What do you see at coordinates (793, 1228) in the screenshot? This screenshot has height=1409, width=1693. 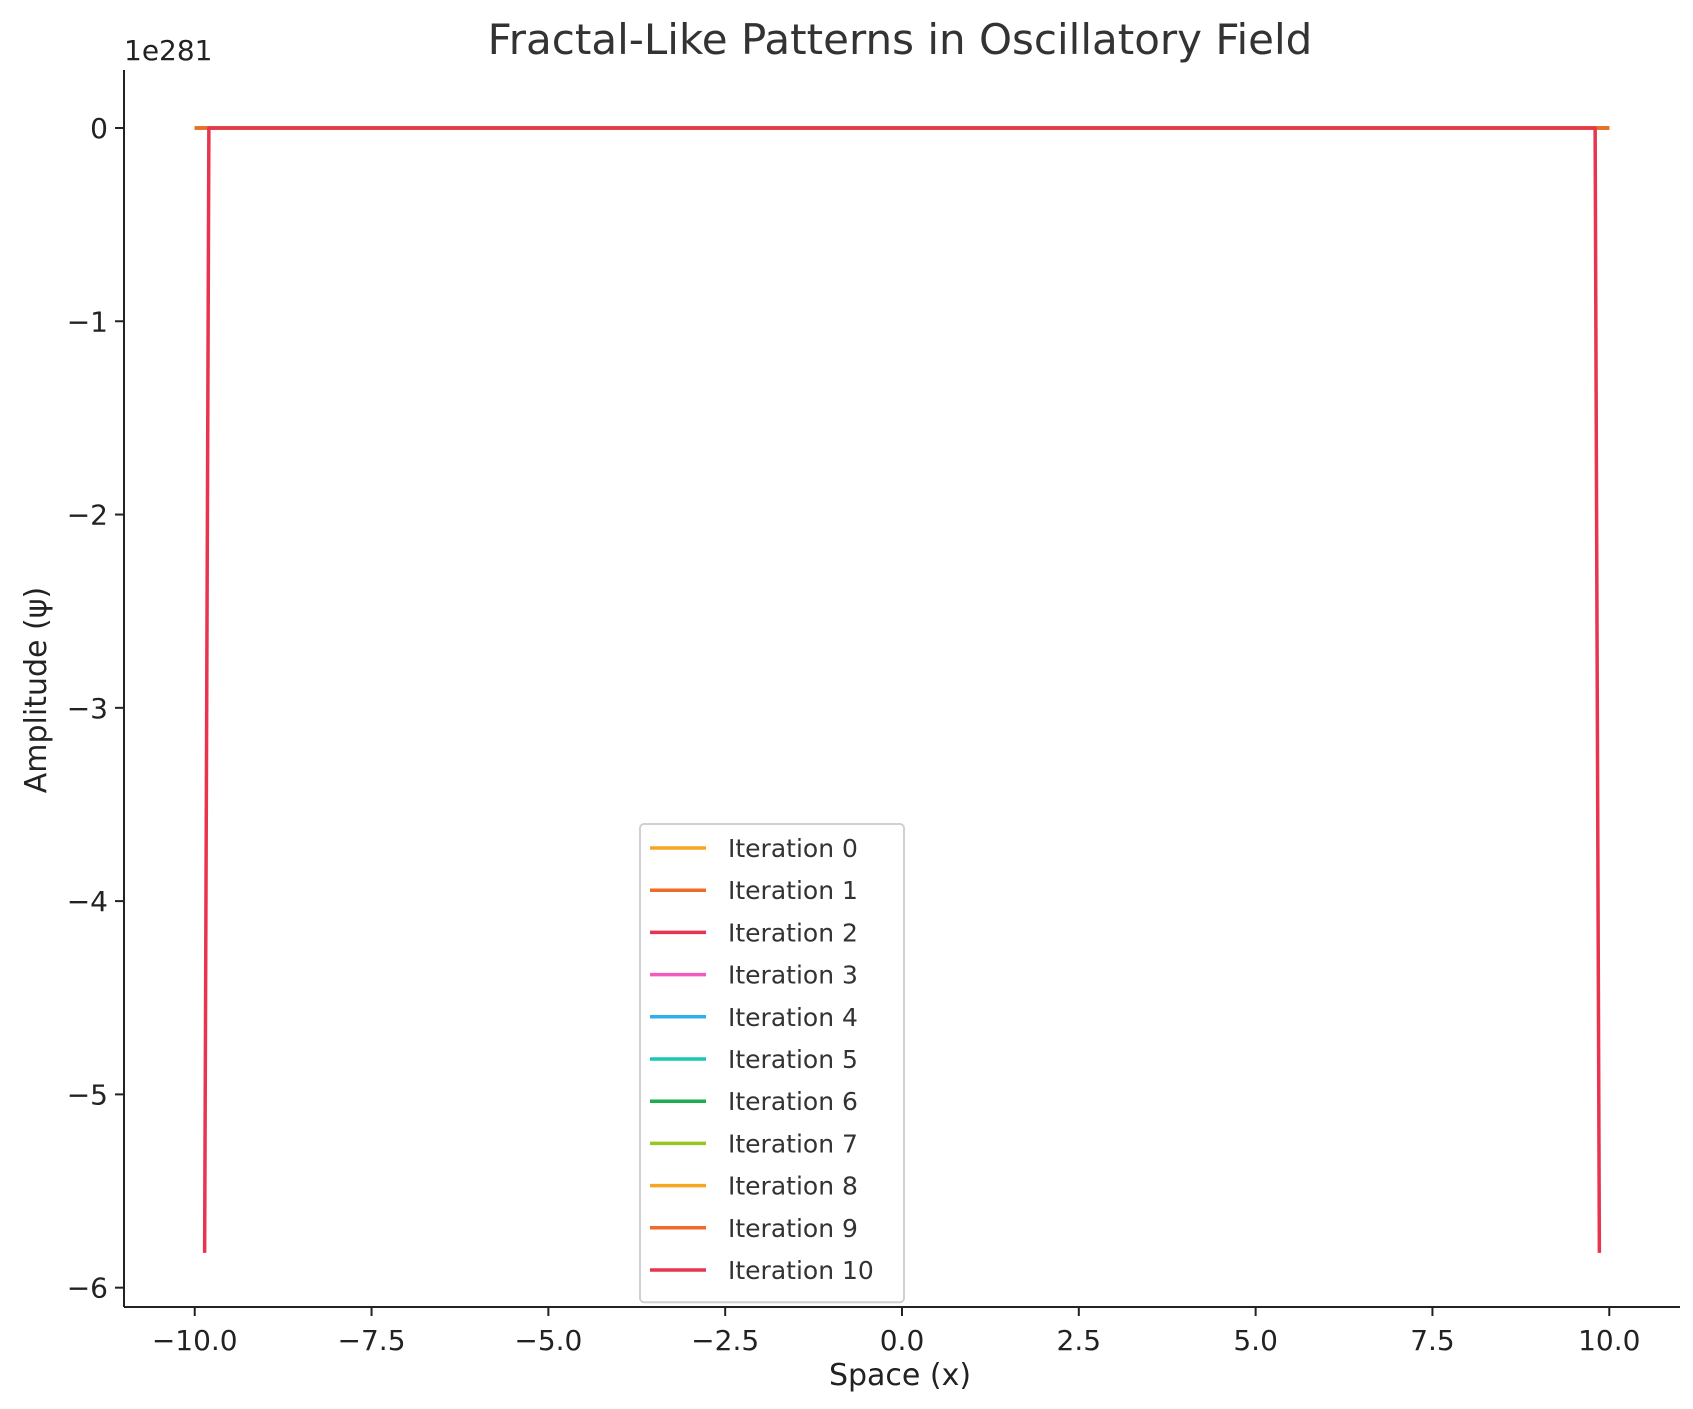 I see `legend-label: Iteration 9` at bounding box center [793, 1228].